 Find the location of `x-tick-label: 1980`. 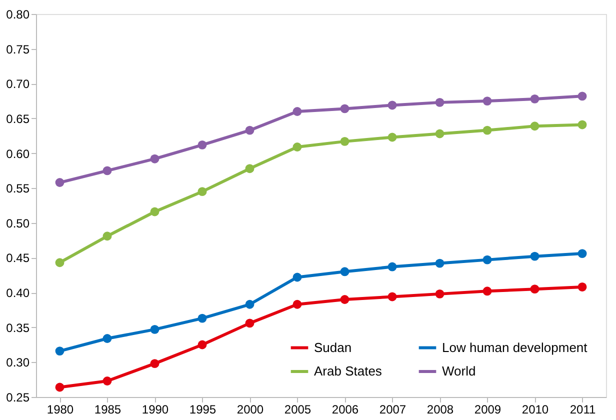

x-tick-label: 1980 is located at coordinates (60, 409).